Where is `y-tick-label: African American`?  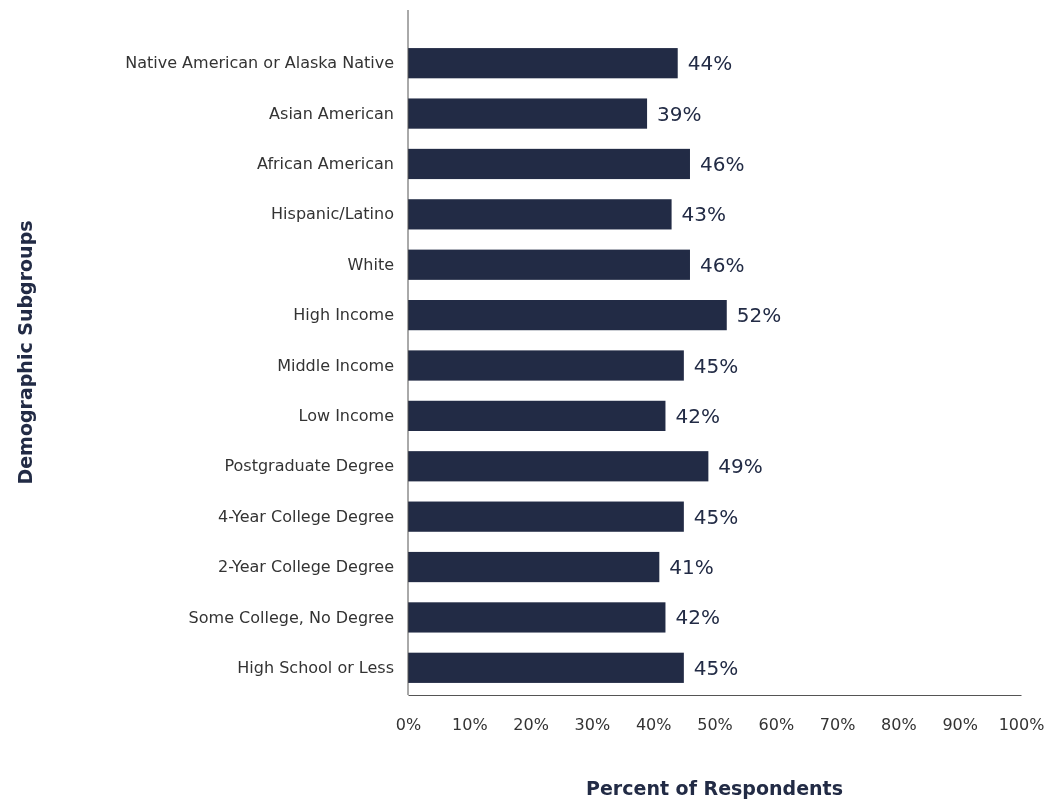
y-tick-label: African American is located at coordinates (325, 164).